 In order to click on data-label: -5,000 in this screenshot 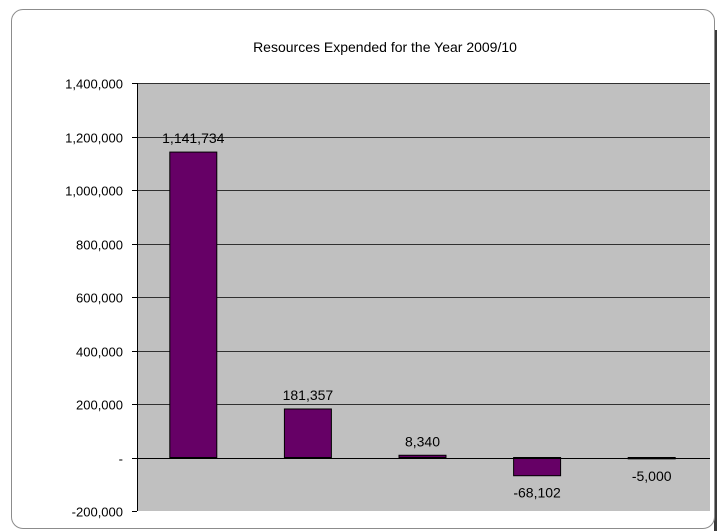, I will do `click(652, 476)`.